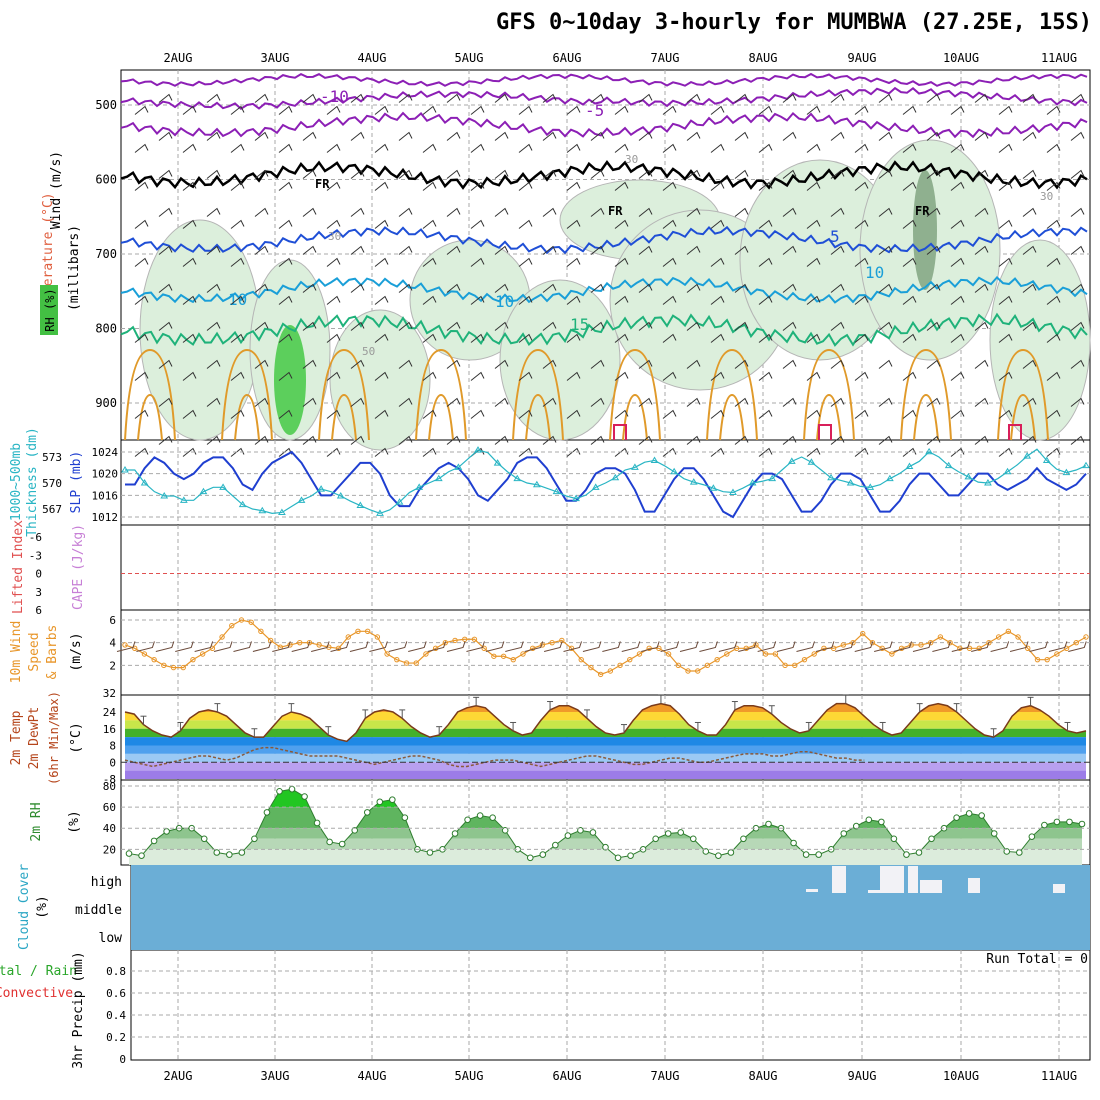  What do you see at coordinates (380, 380) in the screenshot?
I see `rh-shade-blob` at bounding box center [380, 380].